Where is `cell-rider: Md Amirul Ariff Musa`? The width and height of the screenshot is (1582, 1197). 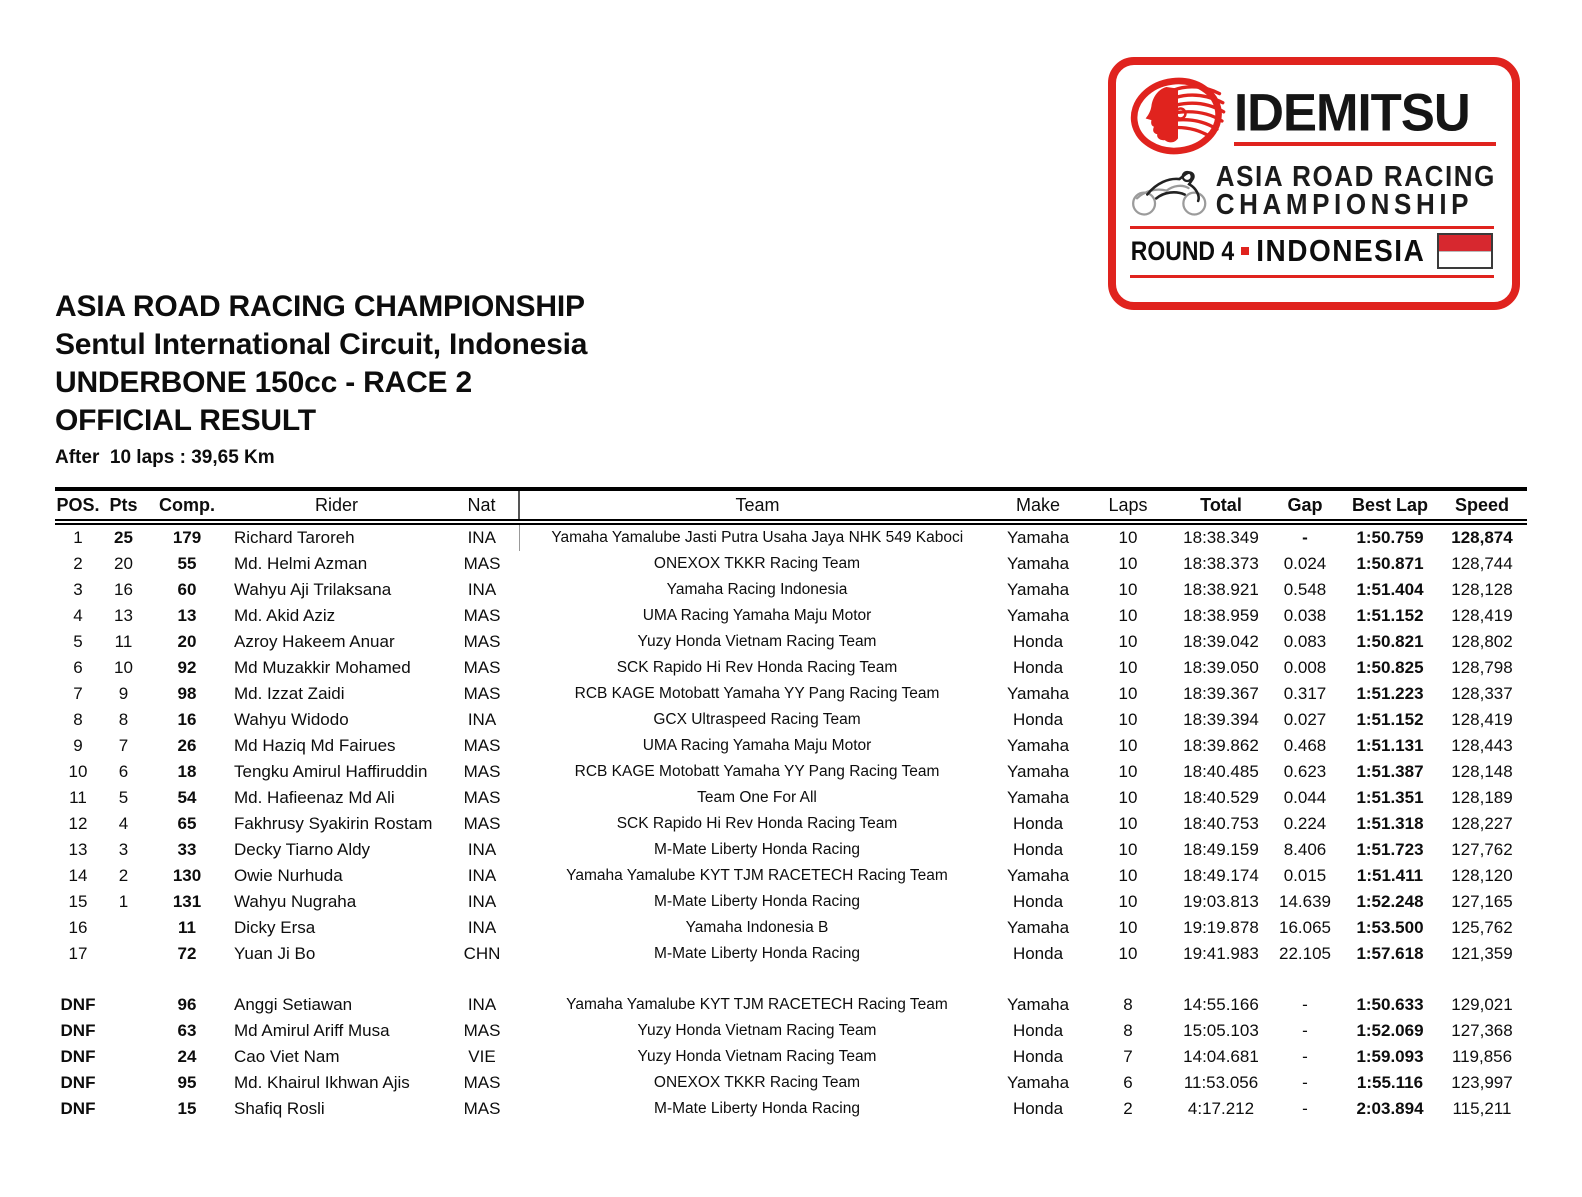
cell-rider: Md Amirul Ariff Musa is located at coordinates (312, 1030).